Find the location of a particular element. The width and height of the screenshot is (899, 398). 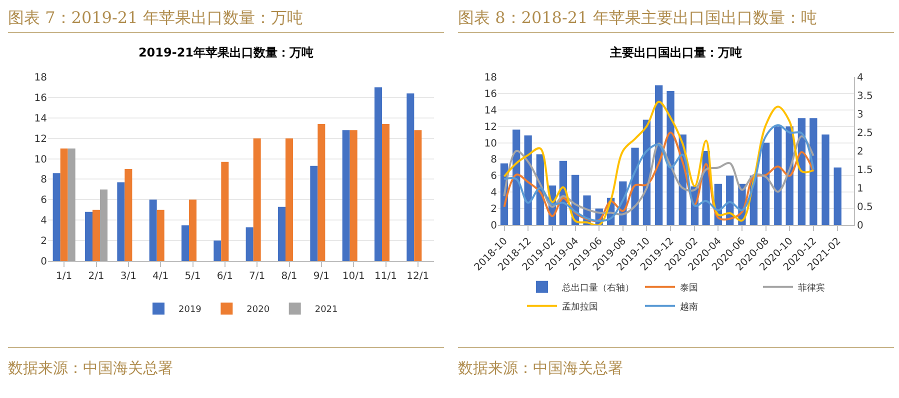

x-tick-label: 8/1 is located at coordinates (289, 276).